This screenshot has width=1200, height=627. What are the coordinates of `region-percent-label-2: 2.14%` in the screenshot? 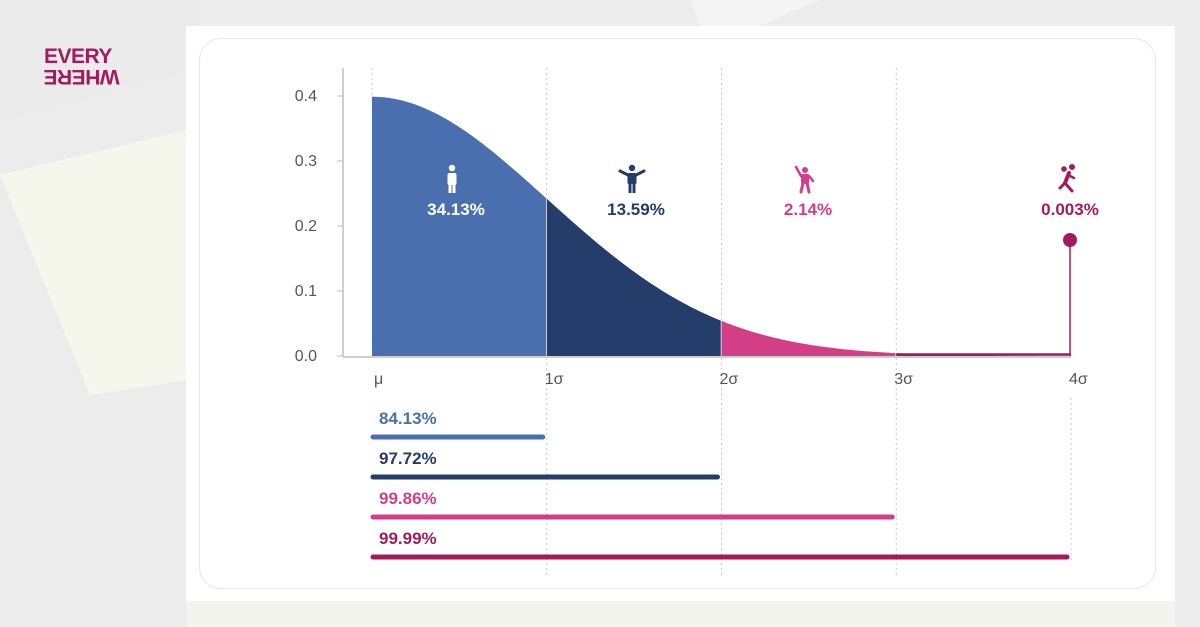 It's located at (808, 209).